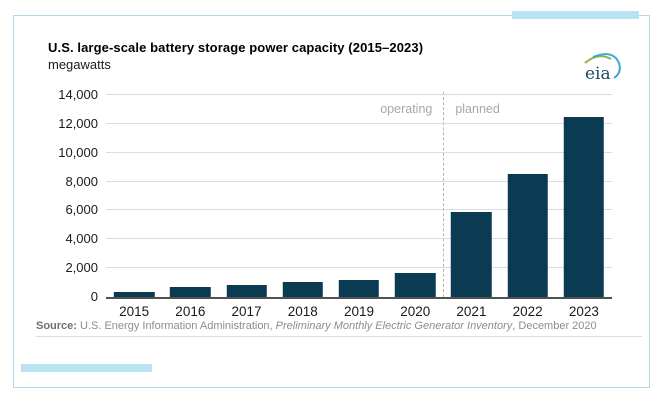  What do you see at coordinates (246, 290) in the screenshot?
I see `bar-2017` at bounding box center [246, 290].